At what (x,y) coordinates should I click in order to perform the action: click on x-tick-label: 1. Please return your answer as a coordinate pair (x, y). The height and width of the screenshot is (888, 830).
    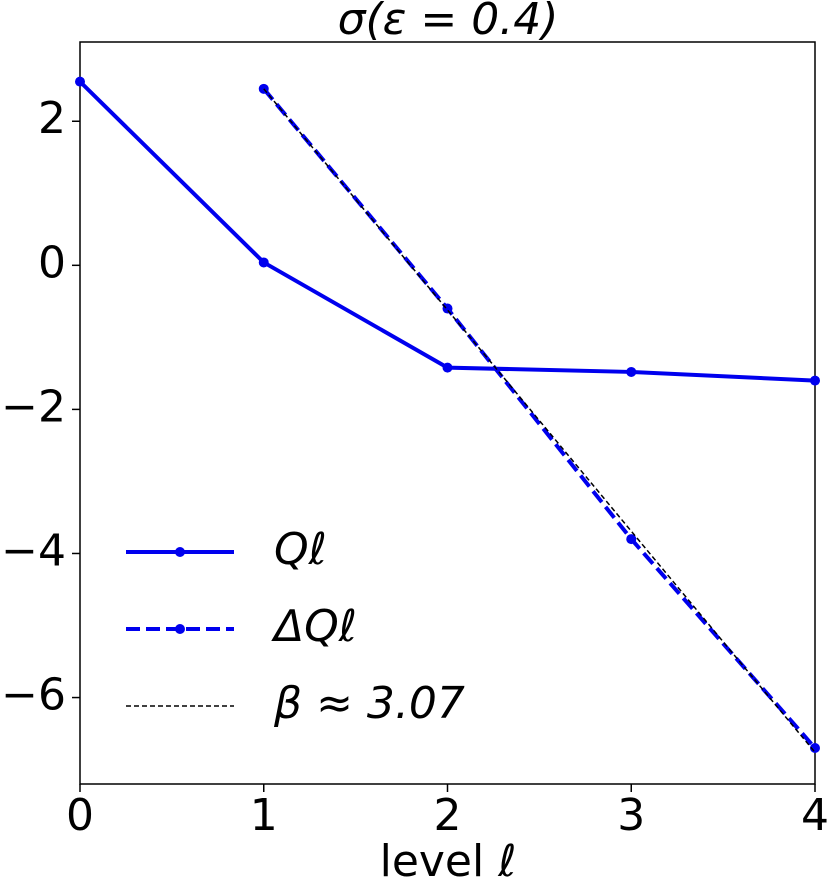
    Looking at the image, I should click on (264, 815).